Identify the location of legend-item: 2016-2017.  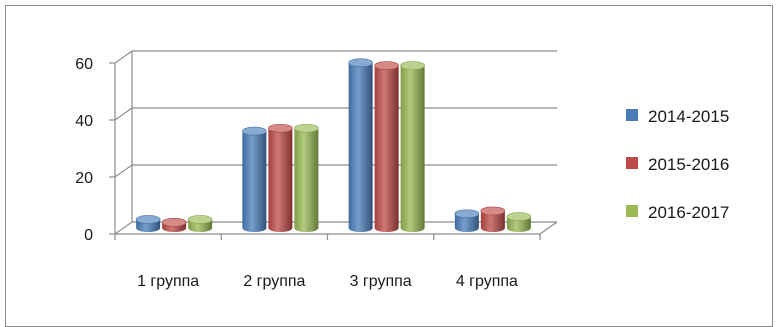
(677, 212).